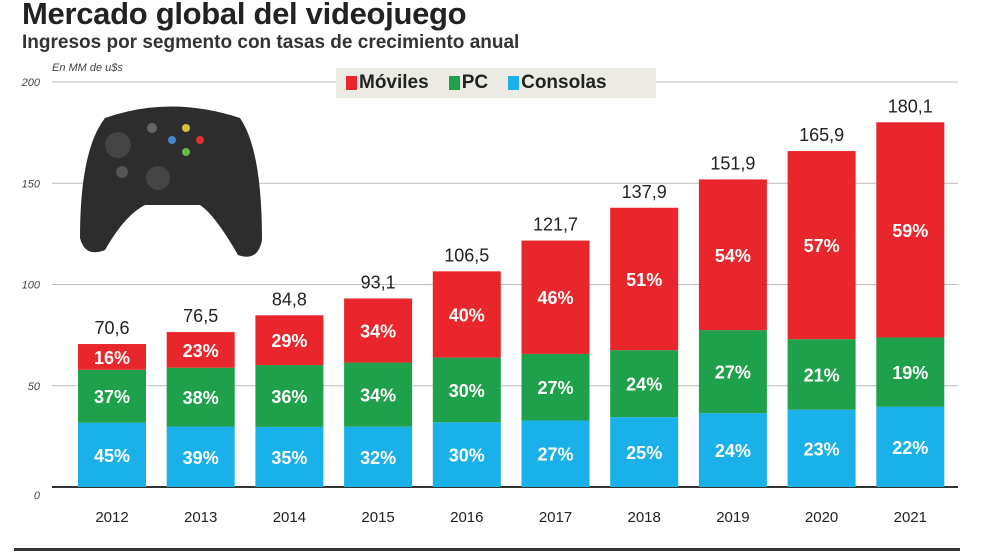 Image resolution: width=992 pixels, height=558 pixels. What do you see at coordinates (31, 83) in the screenshot?
I see `y-tick-label: 200` at bounding box center [31, 83].